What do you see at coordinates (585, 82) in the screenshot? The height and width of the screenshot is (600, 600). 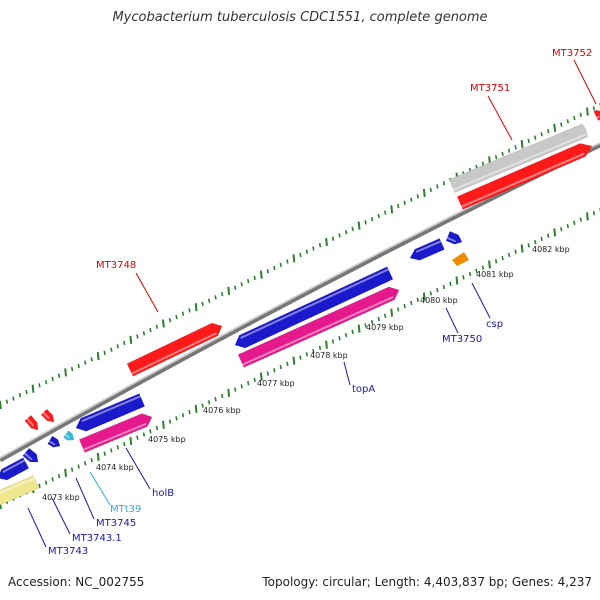 I see `leader-mt3752` at bounding box center [585, 82].